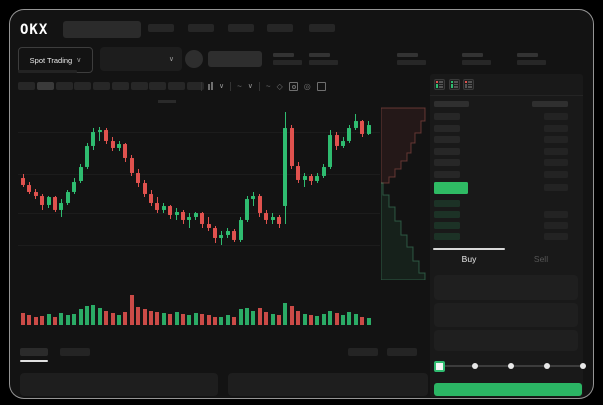 The height and width of the screenshot is (405, 603). Describe the element at coordinates (541, 259) in the screenshot. I see `tab-sell: Sell` at that location.